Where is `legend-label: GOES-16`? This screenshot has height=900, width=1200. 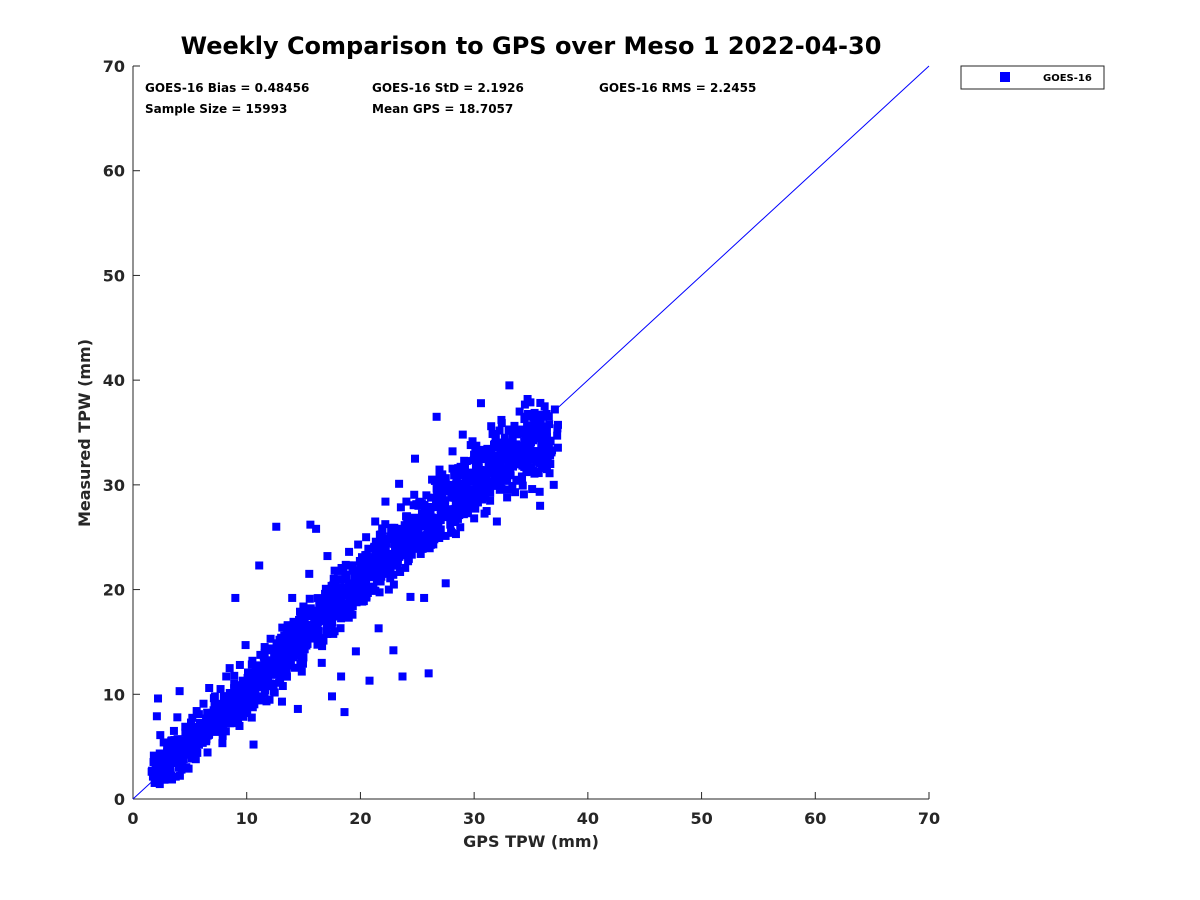
legend-label: GOES-16 is located at coordinates (1067, 78).